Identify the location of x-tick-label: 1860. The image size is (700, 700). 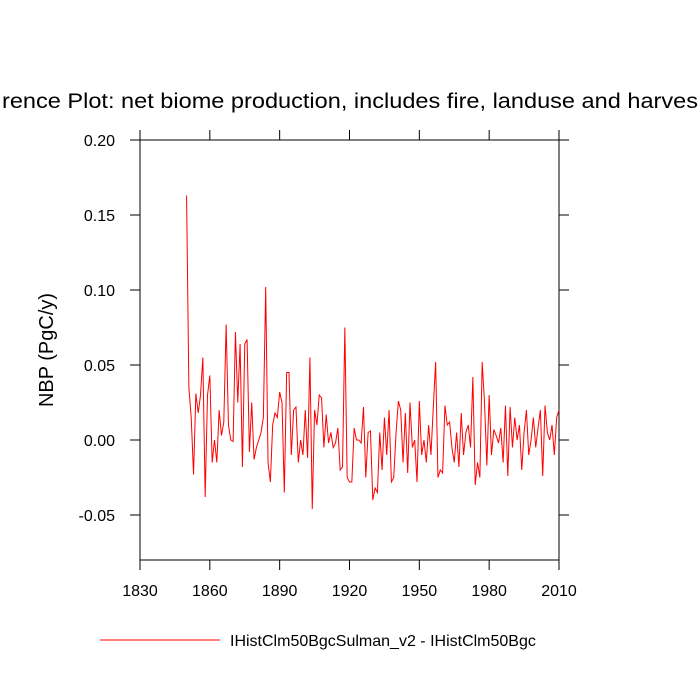
(210, 591).